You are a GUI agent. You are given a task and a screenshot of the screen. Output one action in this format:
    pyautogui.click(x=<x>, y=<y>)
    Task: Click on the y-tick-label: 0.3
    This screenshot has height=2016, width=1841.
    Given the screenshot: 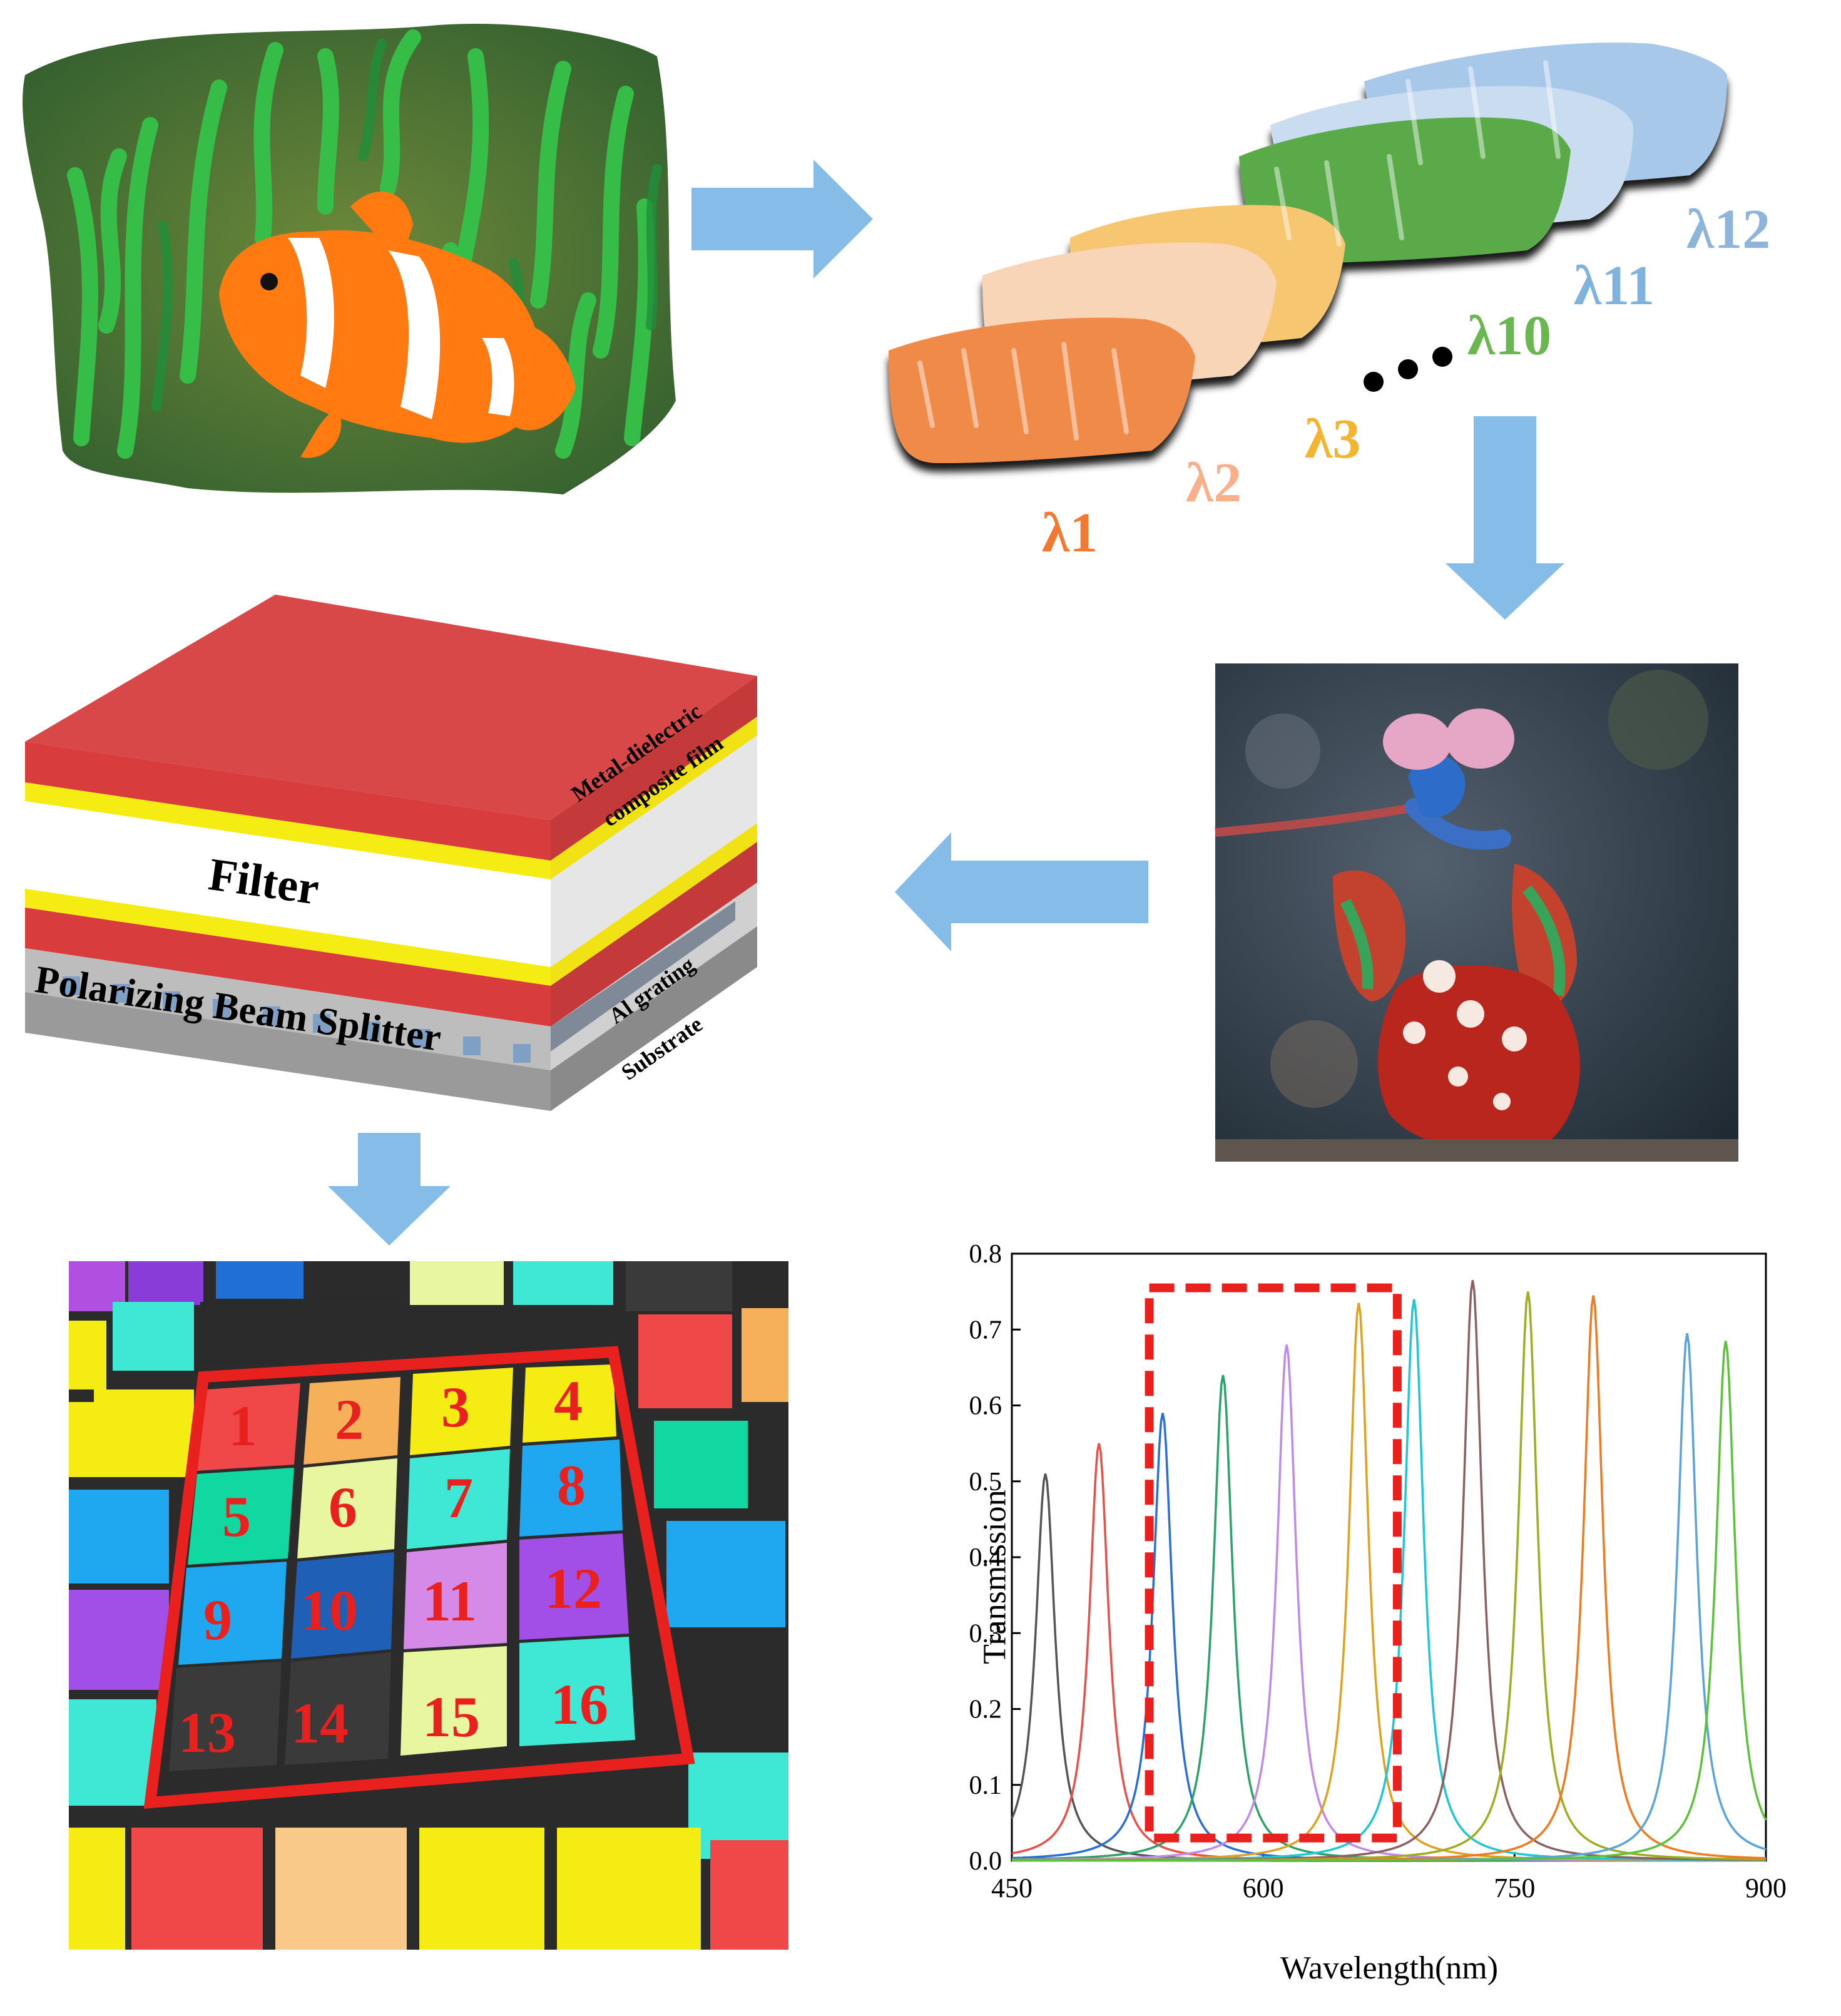 What is the action you would take?
    pyautogui.click(x=986, y=1633)
    